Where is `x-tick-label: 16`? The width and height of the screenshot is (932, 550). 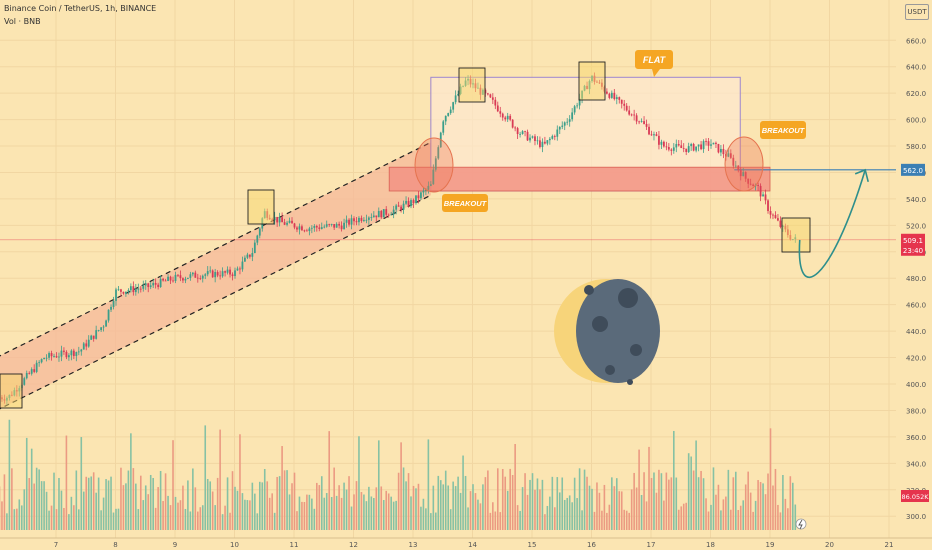
x-tick-label: 16 is located at coordinates (591, 545).